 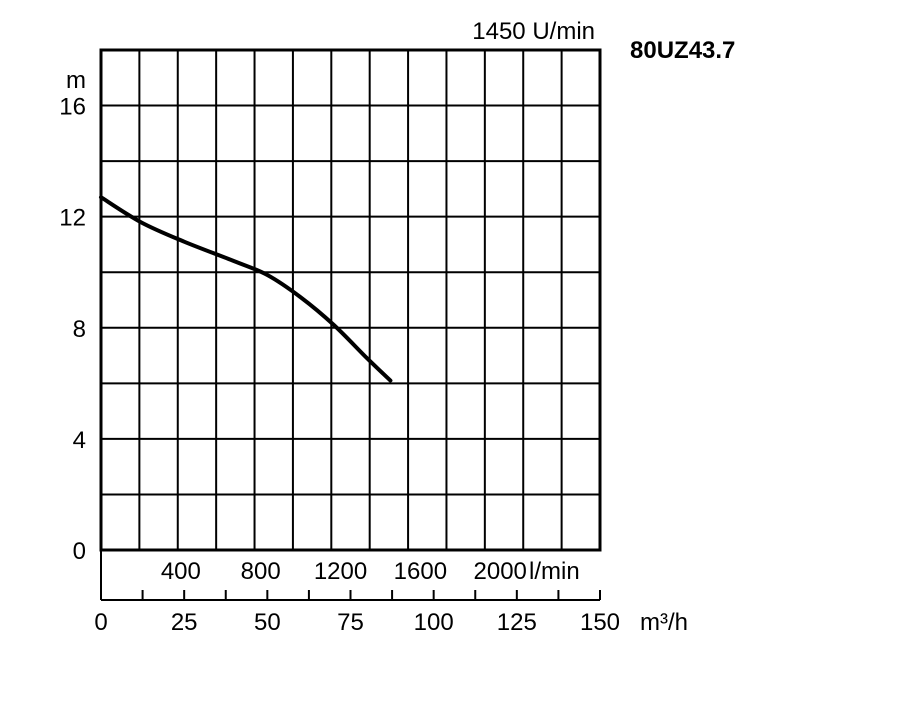 What do you see at coordinates (500, 571) in the screenshot?
I see `secondary-x-tick-label: 2000` at bounding box center [500, 571].